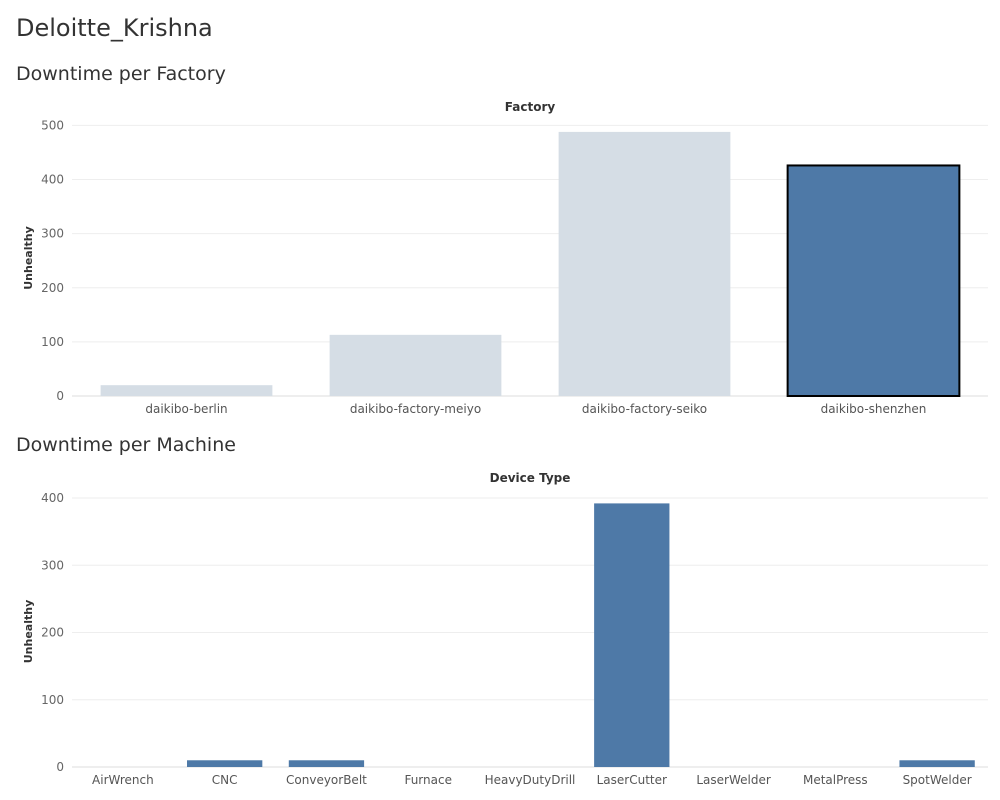 This screenshot has height=800, width=1000. What do you see at coordinates (644, 409) in the screenshot?
I see `x-category-label: daikibo-factory-seiko` at bounding box center [644, 409].